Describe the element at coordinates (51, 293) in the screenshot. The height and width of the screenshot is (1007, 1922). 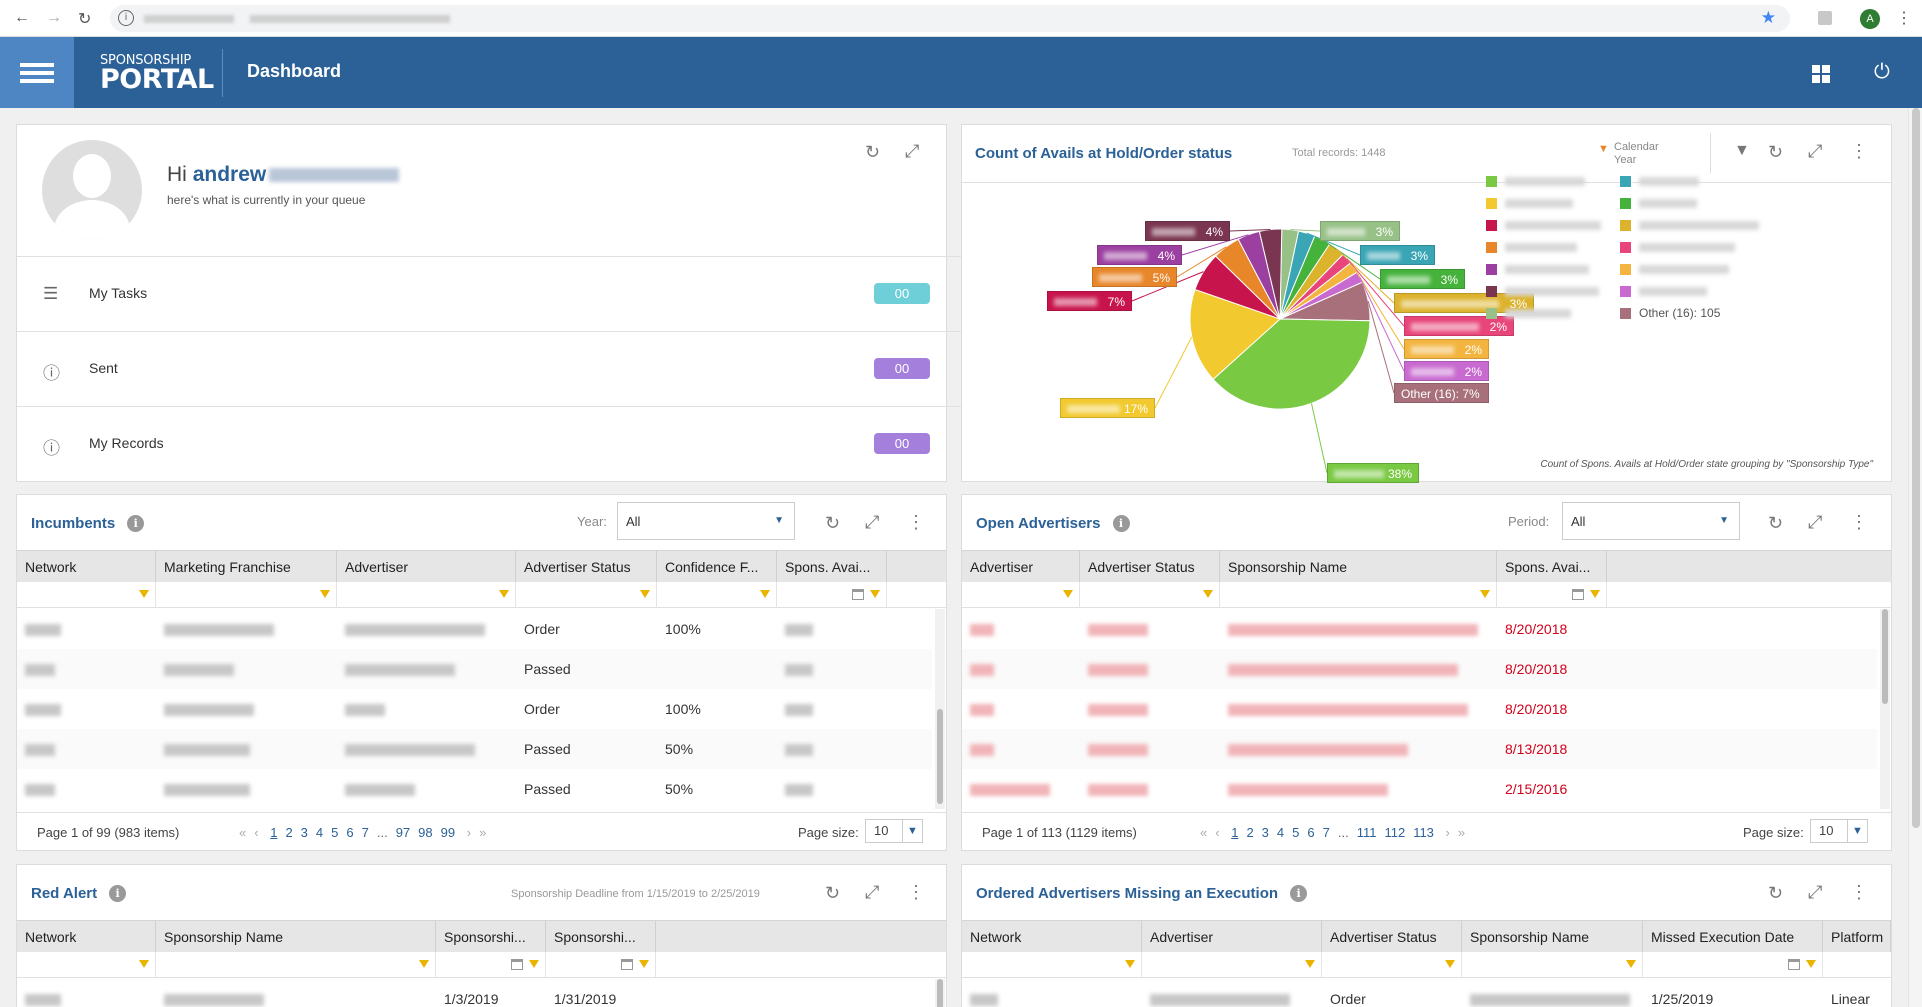
I see `list-icon: ☰` at that location.